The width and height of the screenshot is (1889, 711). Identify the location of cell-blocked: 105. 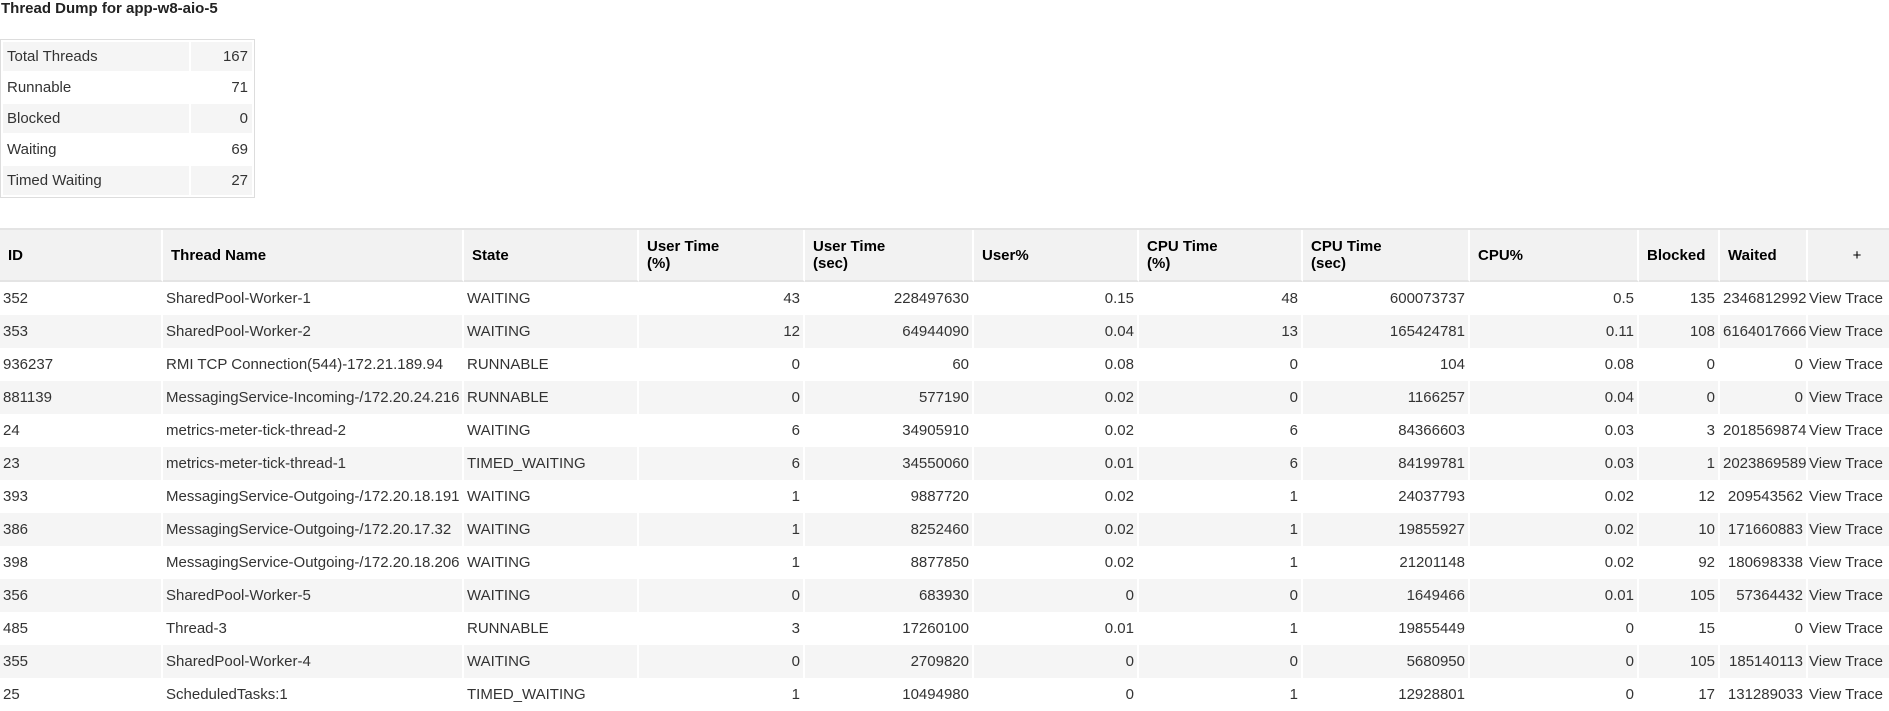
(1679, 595).